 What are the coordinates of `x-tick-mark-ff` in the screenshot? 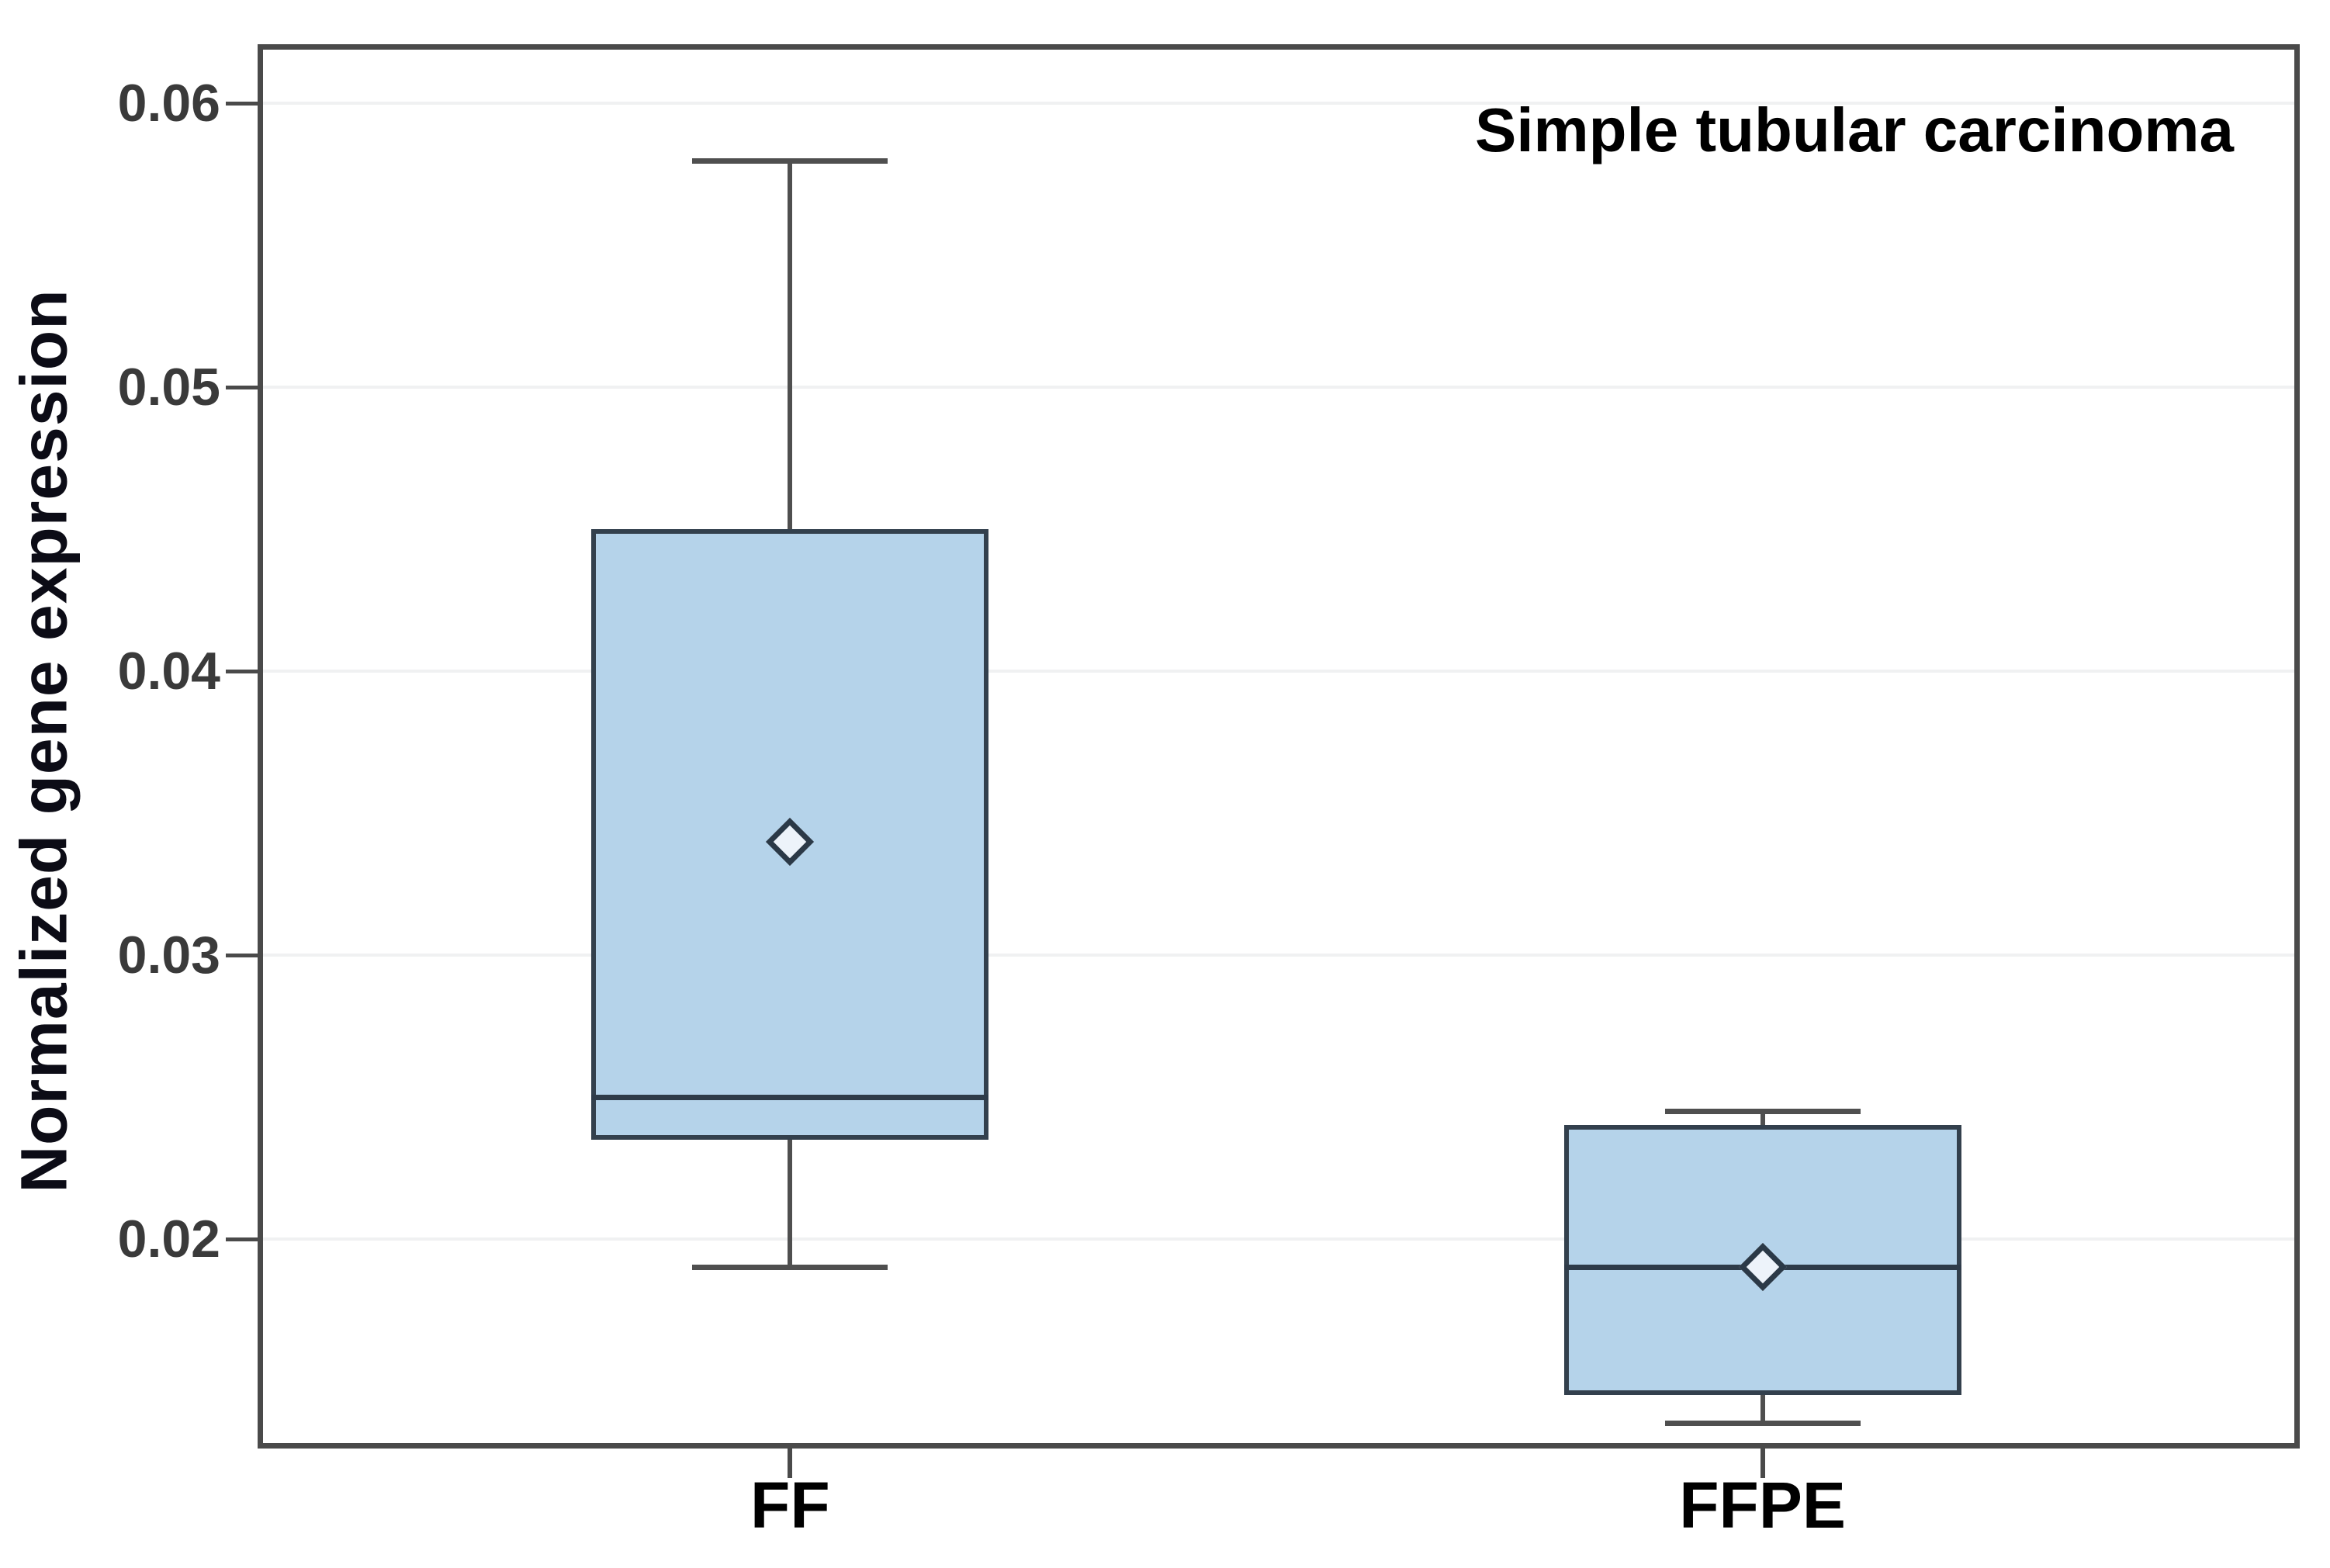 It's located at (790, 1464).